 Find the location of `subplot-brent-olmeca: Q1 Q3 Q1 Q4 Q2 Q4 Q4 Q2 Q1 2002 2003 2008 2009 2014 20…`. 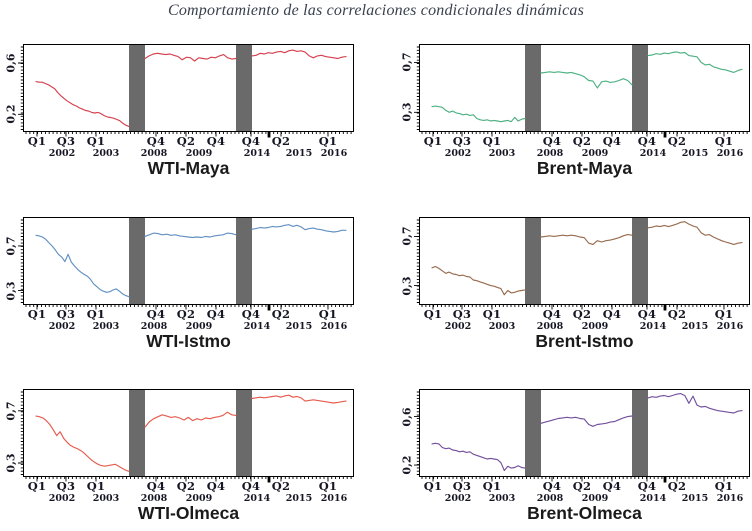

subplot-brent-olmeca: Q1 Q3 Q1 Q4 Q2 Q4 Q4 Q2 Q1 2002 2003 2008 2009 2014 20… is located at coordinates (575, 456).